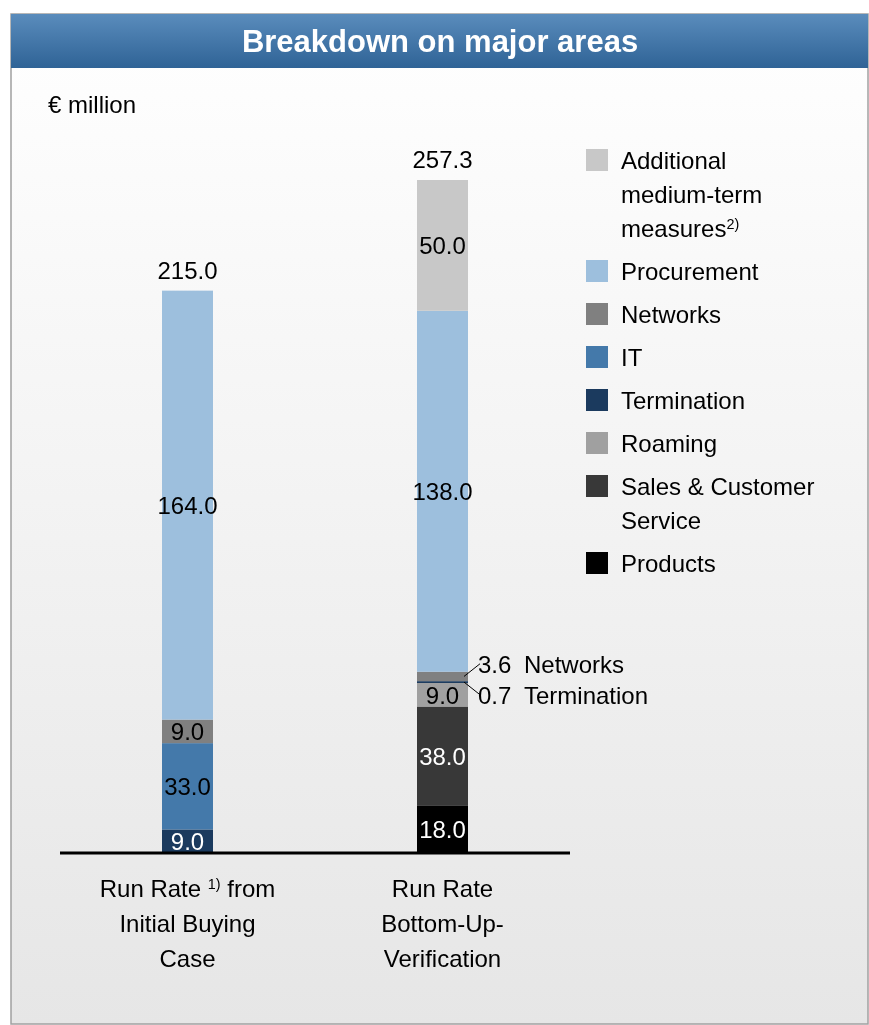  Describe the element at coordinates (495, 664) in the screenshot. I see `data-label: 3.6` at that location.